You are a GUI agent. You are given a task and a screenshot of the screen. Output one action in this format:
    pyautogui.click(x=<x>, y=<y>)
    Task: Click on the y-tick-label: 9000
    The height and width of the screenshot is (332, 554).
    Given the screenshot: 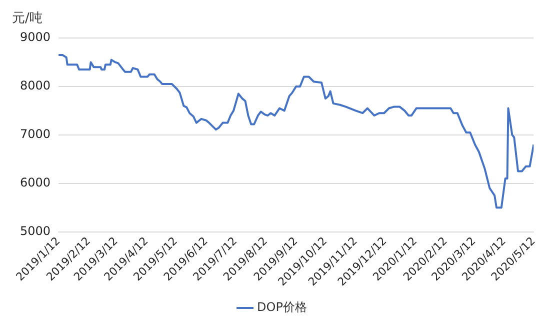 What is the action you would take?
    pyautogui.click(x=35, y=37)
    